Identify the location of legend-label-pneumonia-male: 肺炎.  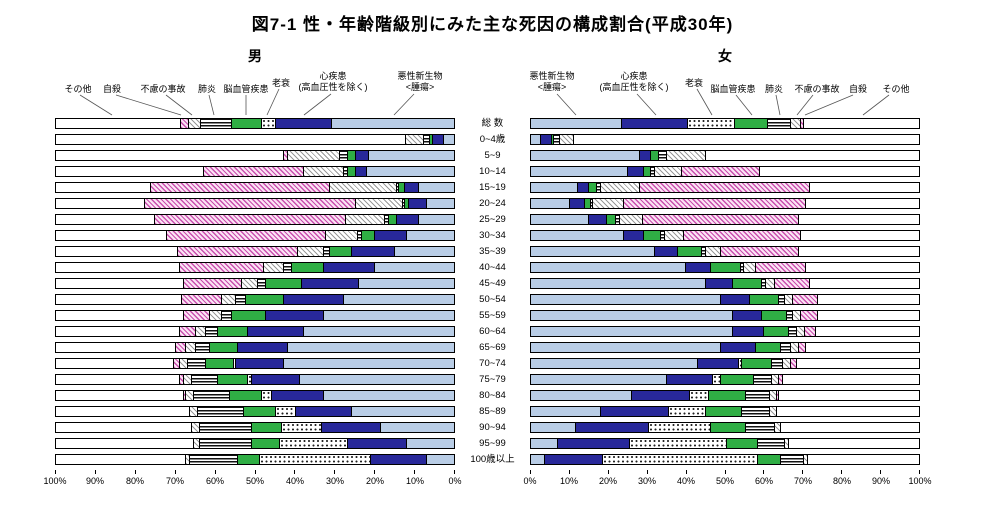
(207, 89).